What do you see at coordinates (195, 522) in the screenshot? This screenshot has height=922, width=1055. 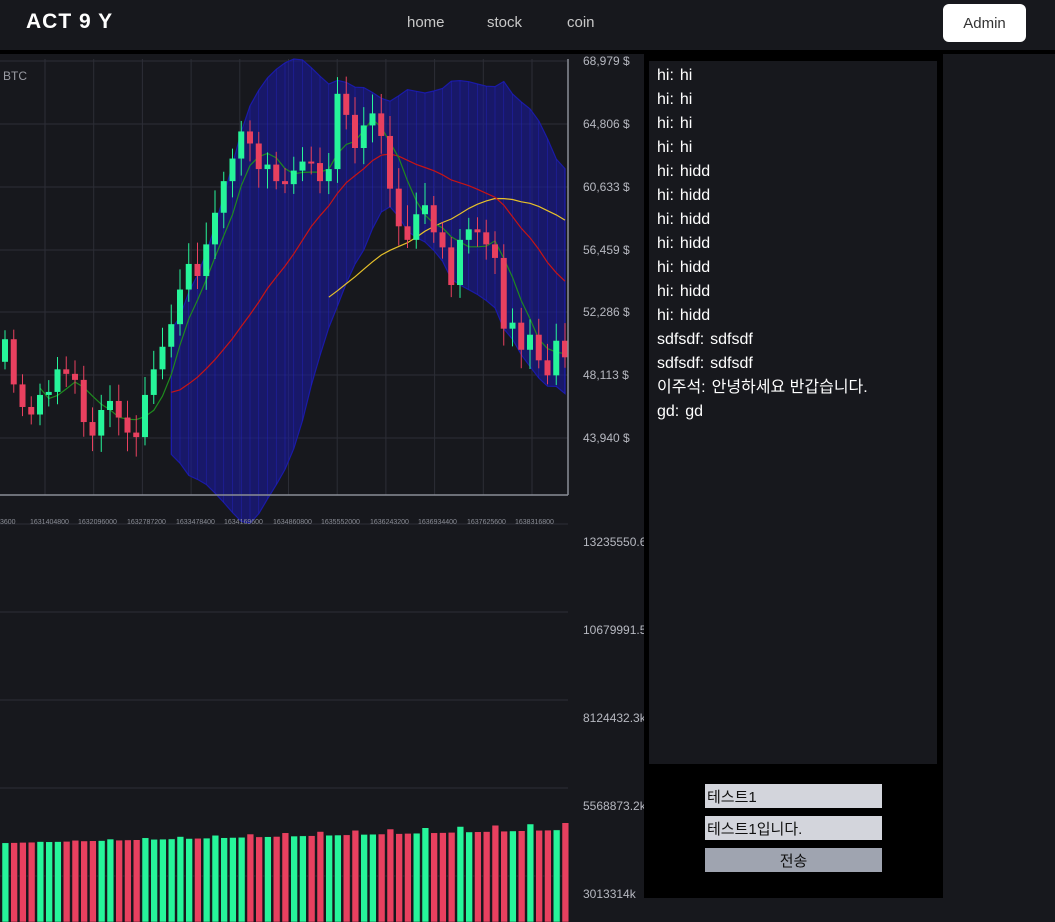 I see `time-tick-label: 1633478400` at bounding box center [195, 522].